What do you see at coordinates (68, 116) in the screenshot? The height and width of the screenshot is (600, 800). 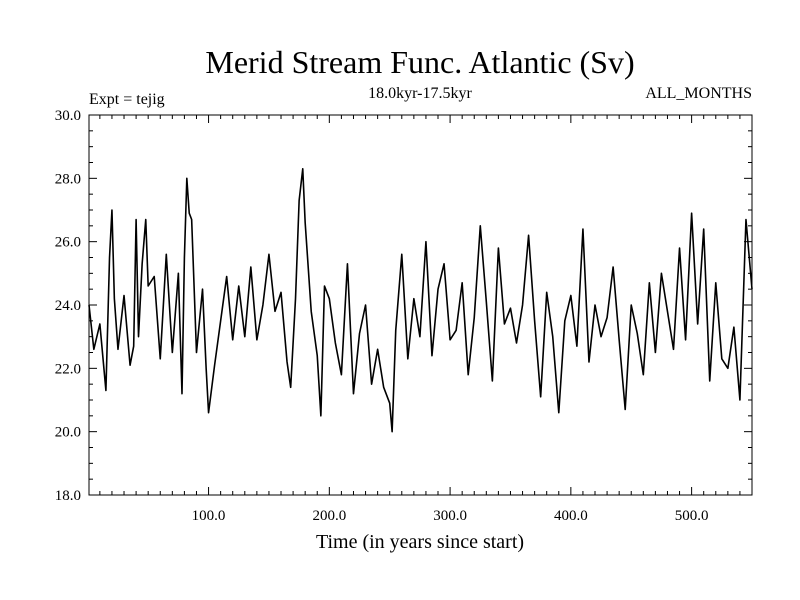 I see `y-tick-label: 30.0` at bounding box center [68, 116].